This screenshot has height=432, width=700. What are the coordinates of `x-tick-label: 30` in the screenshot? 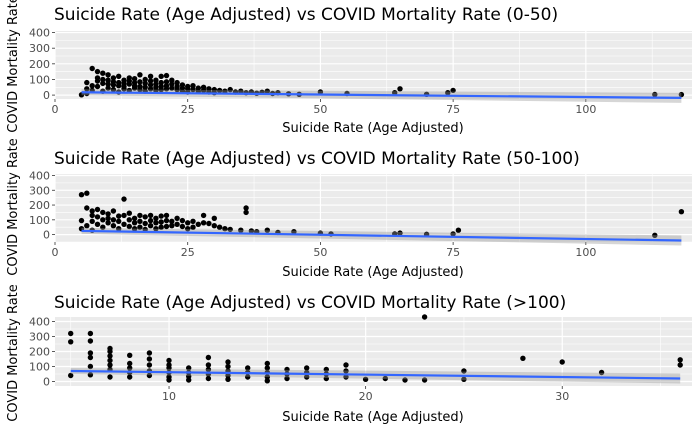 It's located at (562, 396).